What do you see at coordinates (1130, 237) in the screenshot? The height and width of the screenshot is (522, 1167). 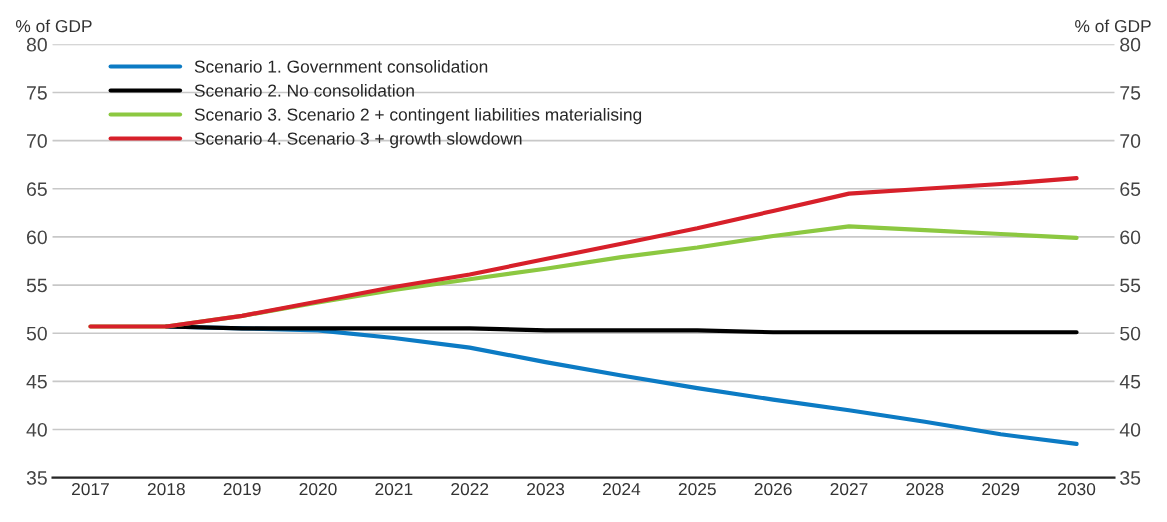 I see `y2-tick-label: 60` at bounding box center [1130, 237].